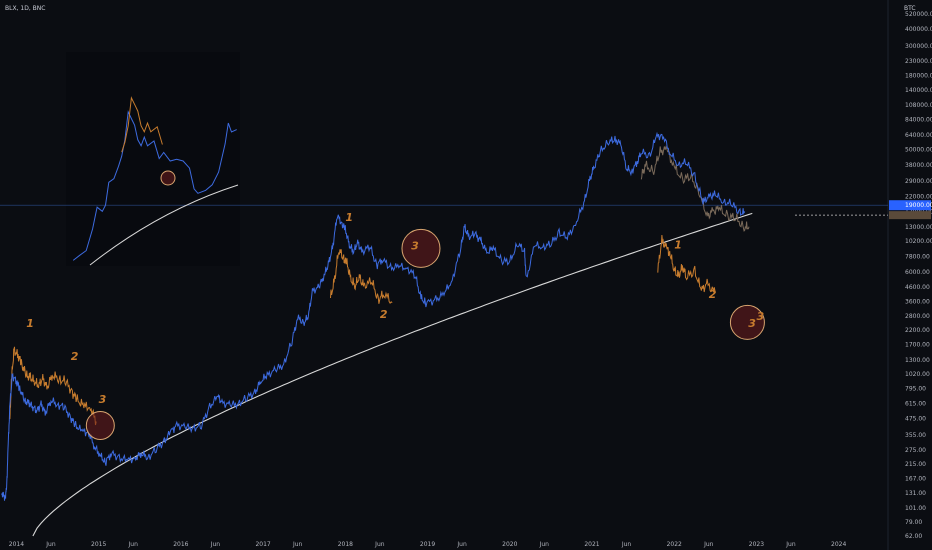 The height and width of the screenshot is (550, 932). What do you see at coordinates (591, 544) in the screenshot?
I see `x-tick-label: 2021` at bounding box center [591, 544].